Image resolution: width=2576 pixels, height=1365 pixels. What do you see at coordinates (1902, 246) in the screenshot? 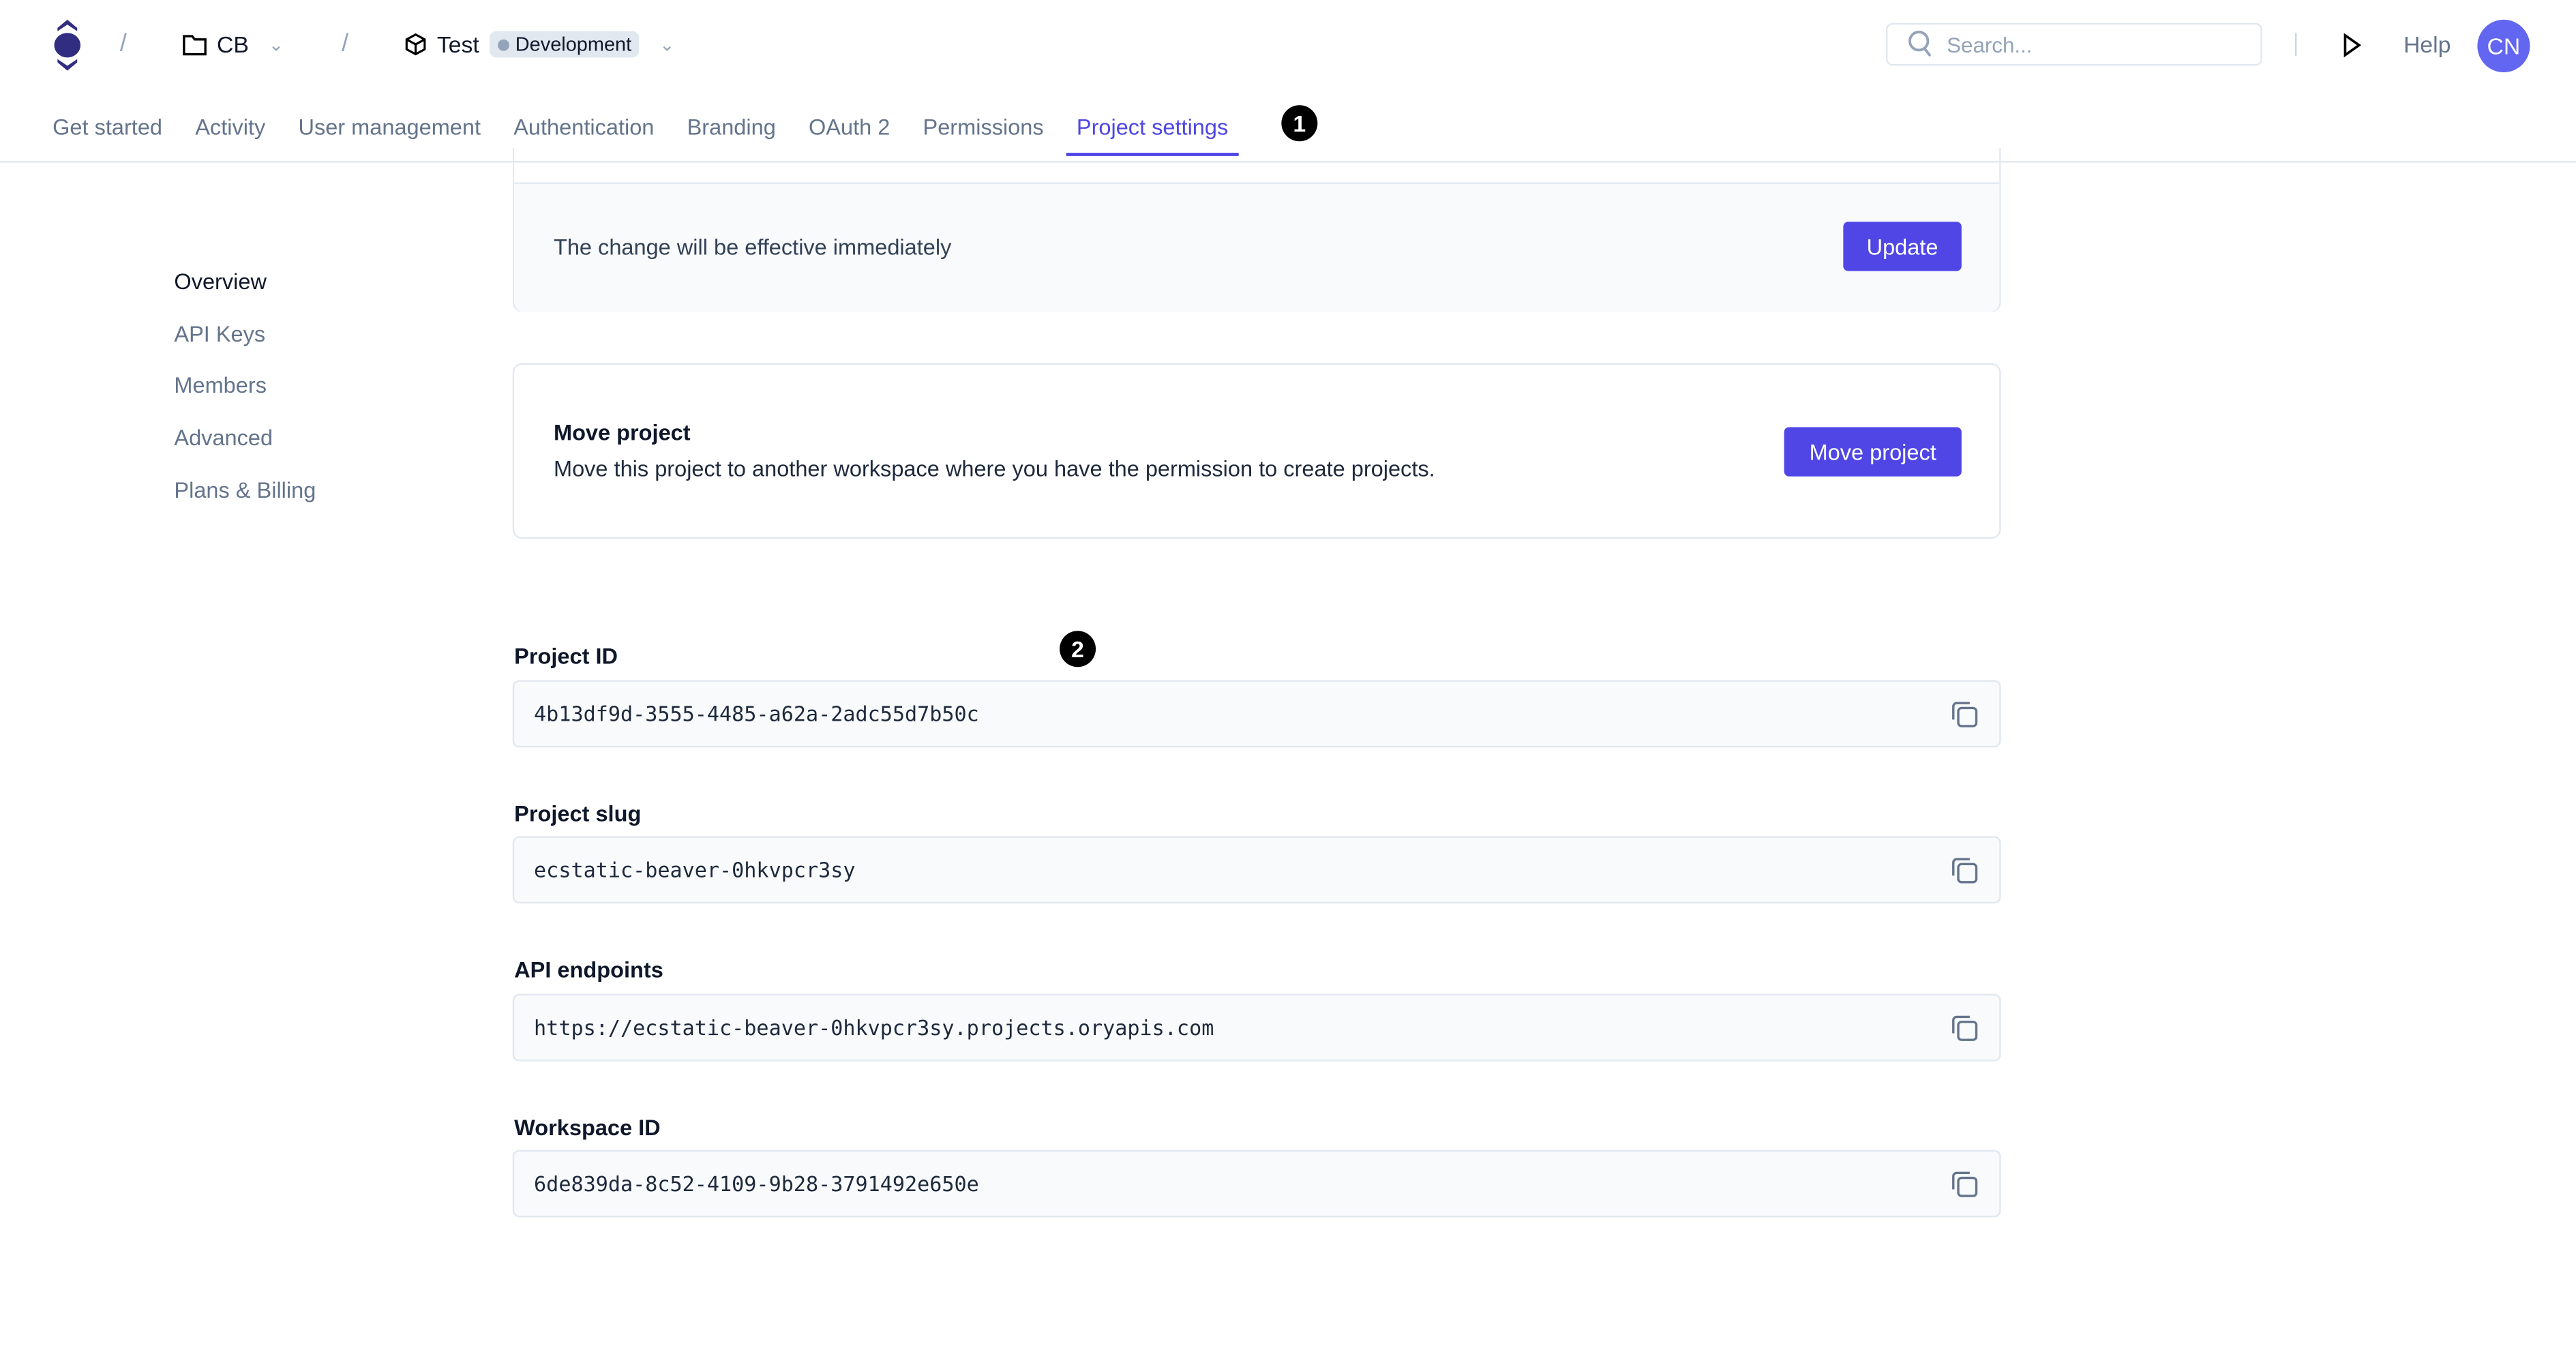
I see `update-button: Update` at bounding box center [1902, 246].